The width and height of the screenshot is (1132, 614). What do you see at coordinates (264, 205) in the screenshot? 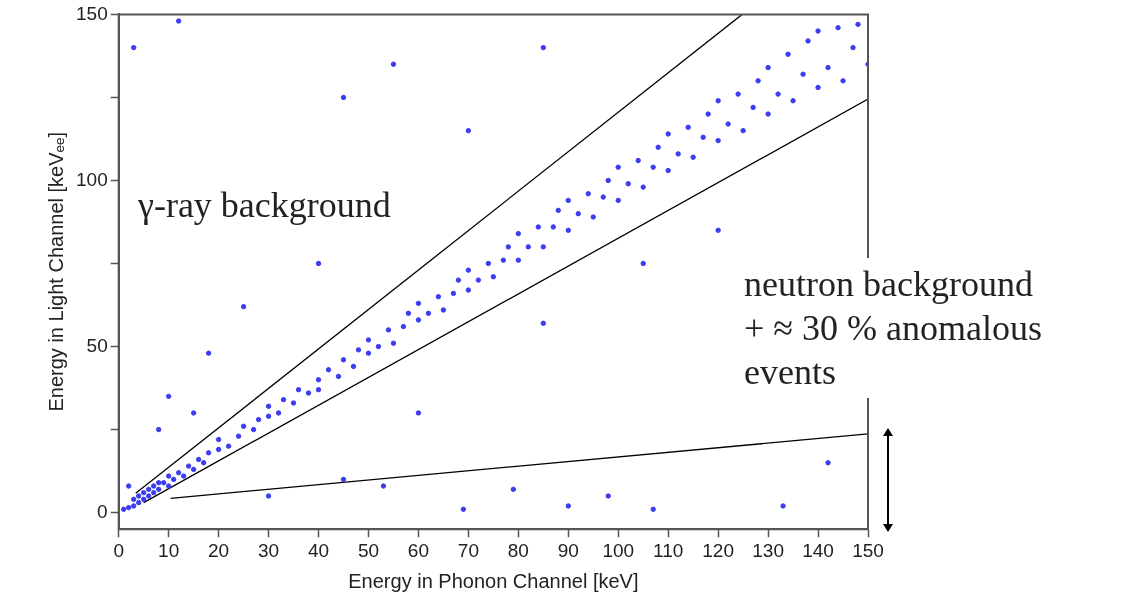
I see `annotation: γ-ray background` at bounding box center [264, 205].